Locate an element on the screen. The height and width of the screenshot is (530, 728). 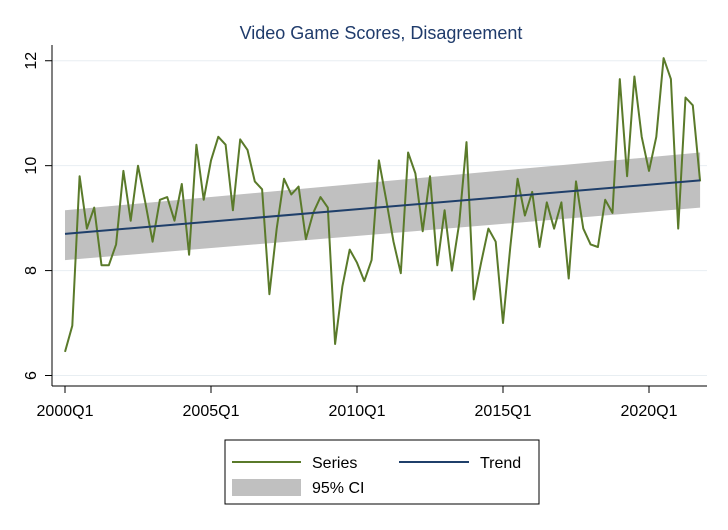
x-tick-label: 2015Q1 is located at coordinates (503, 411).